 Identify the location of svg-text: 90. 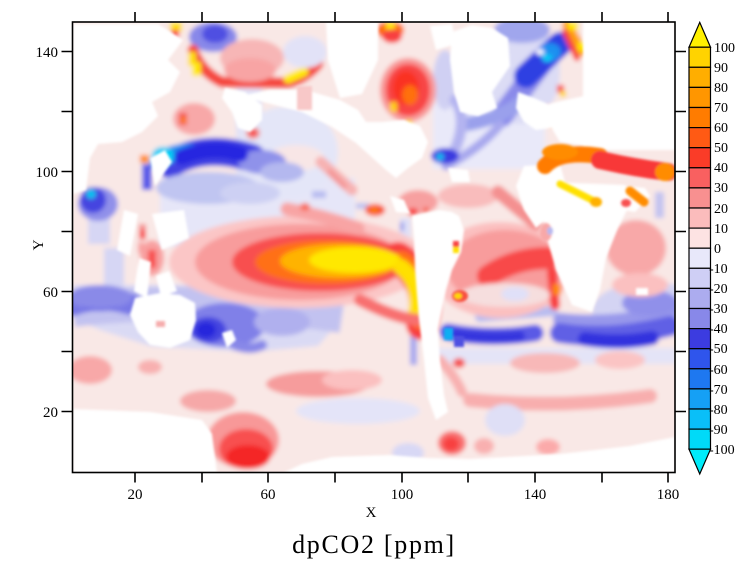
(721, 68).